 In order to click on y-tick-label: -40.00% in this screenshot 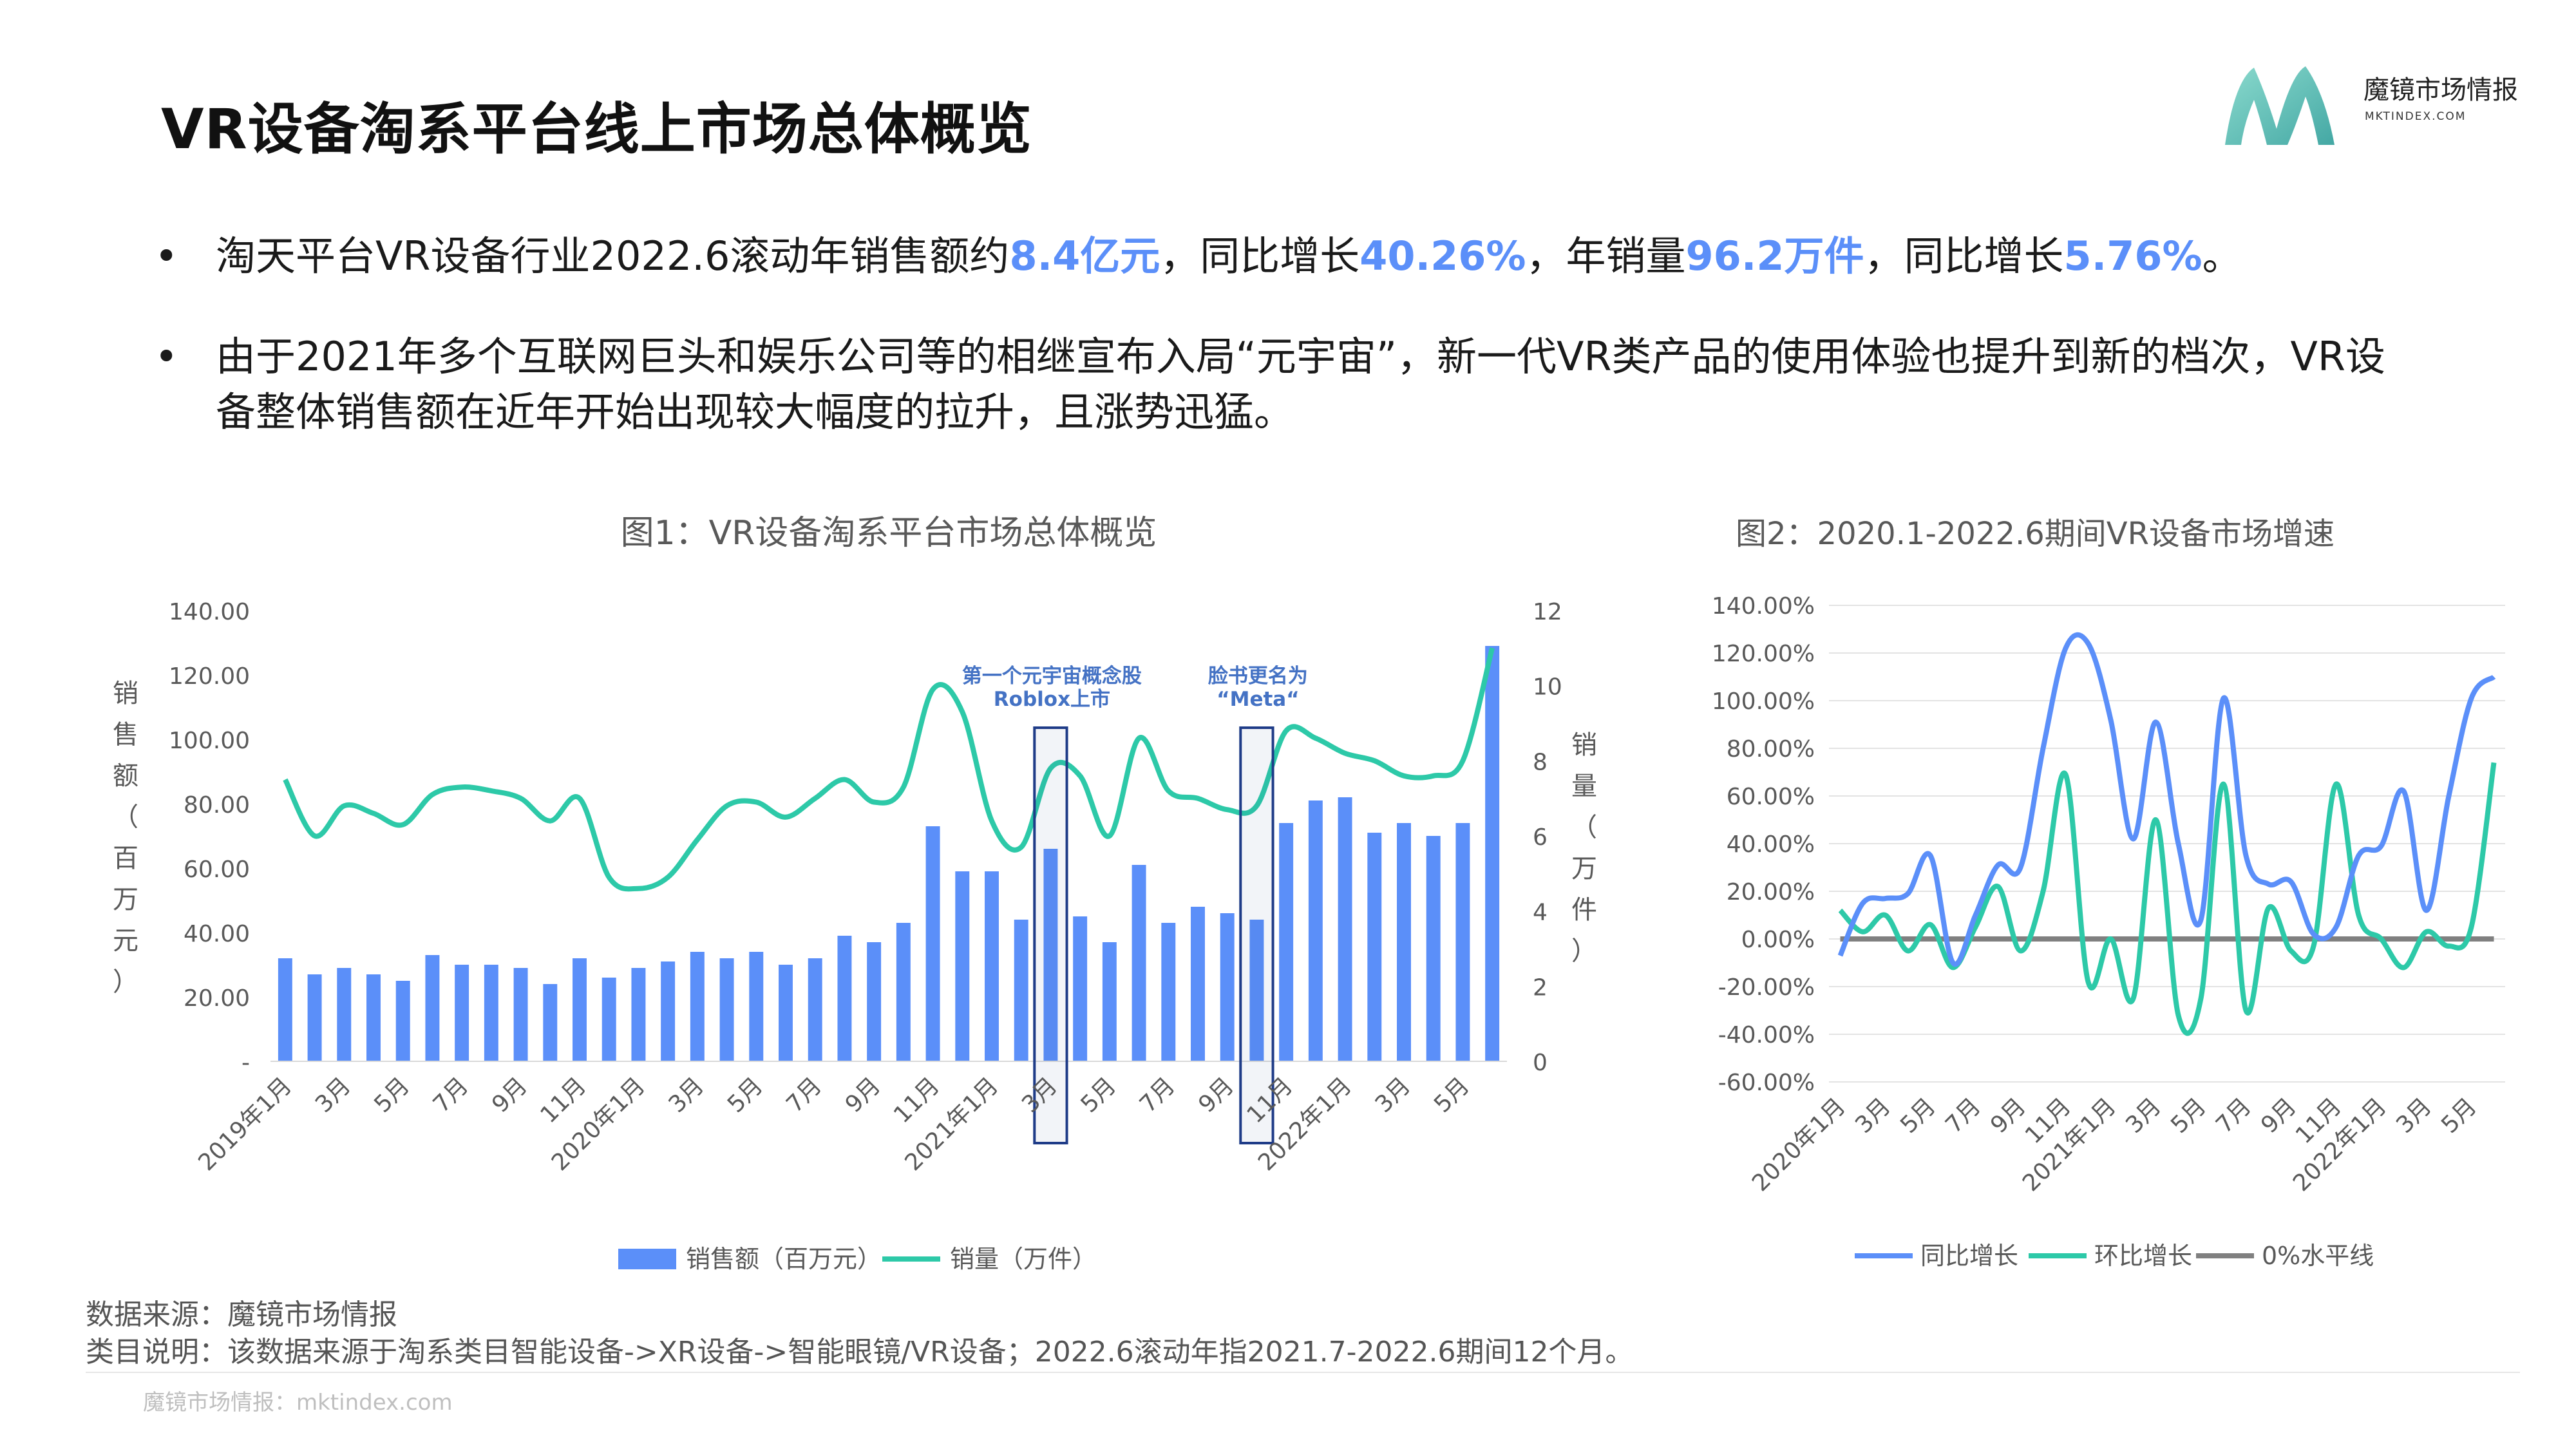, I will do `click(1766, 1035)`.